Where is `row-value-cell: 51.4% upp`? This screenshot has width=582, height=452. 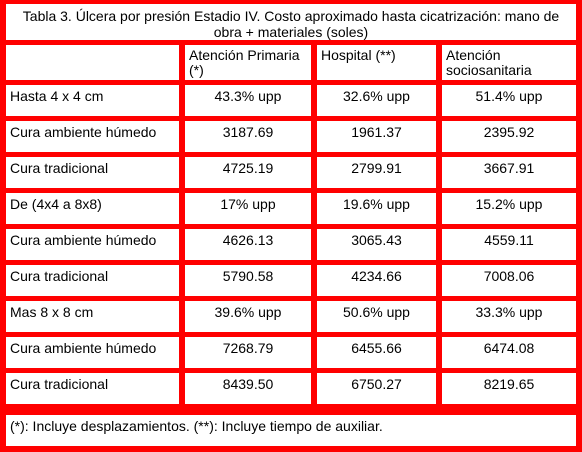 row-value-cell: 51.4% upp is located at coordinates (509, 100).